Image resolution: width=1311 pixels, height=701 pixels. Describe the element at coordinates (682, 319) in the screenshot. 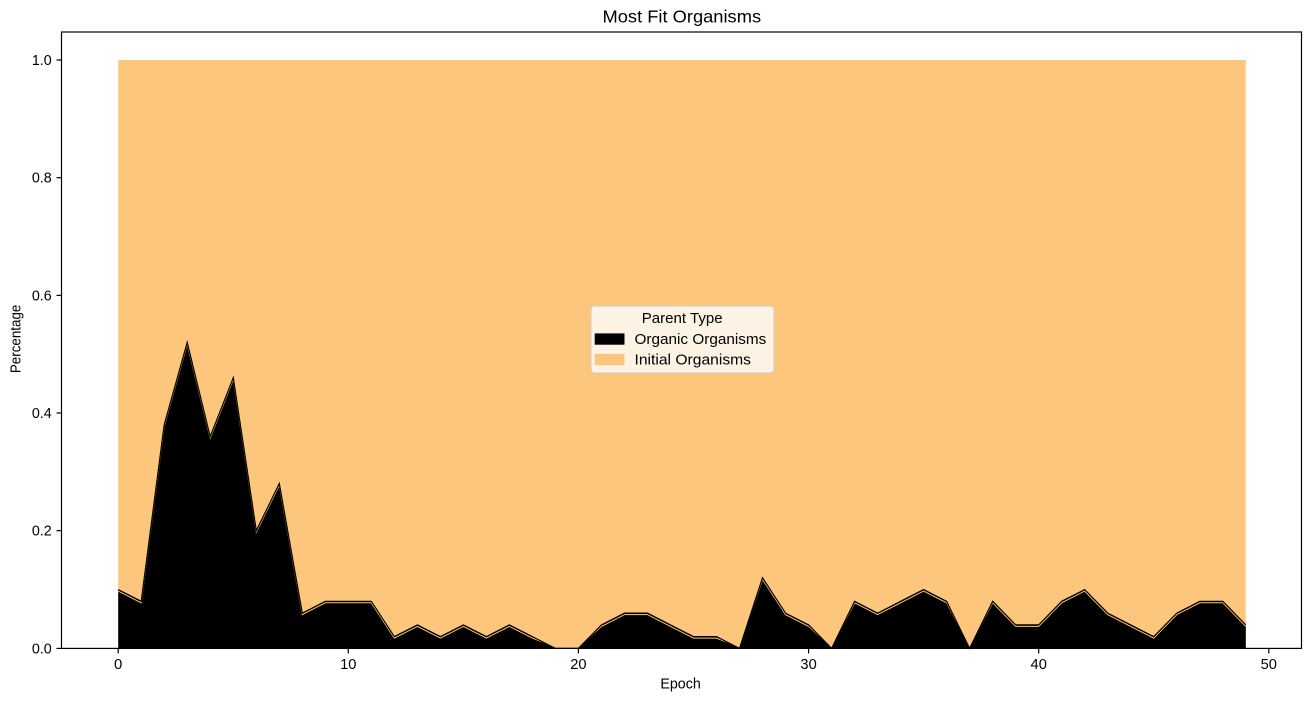

I see `svg-text: Parent Type` at that location.